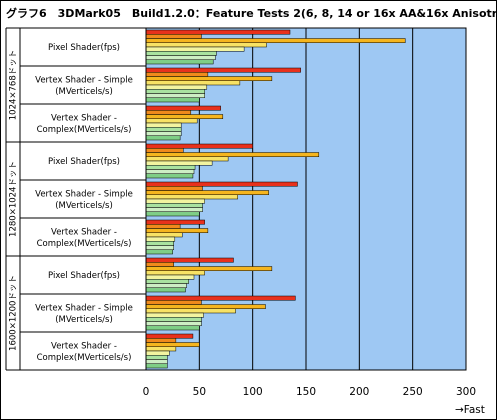 The height and width of the screenshot is (420, 497). I want to click on x-tick-label: 150, so click(306, 392).